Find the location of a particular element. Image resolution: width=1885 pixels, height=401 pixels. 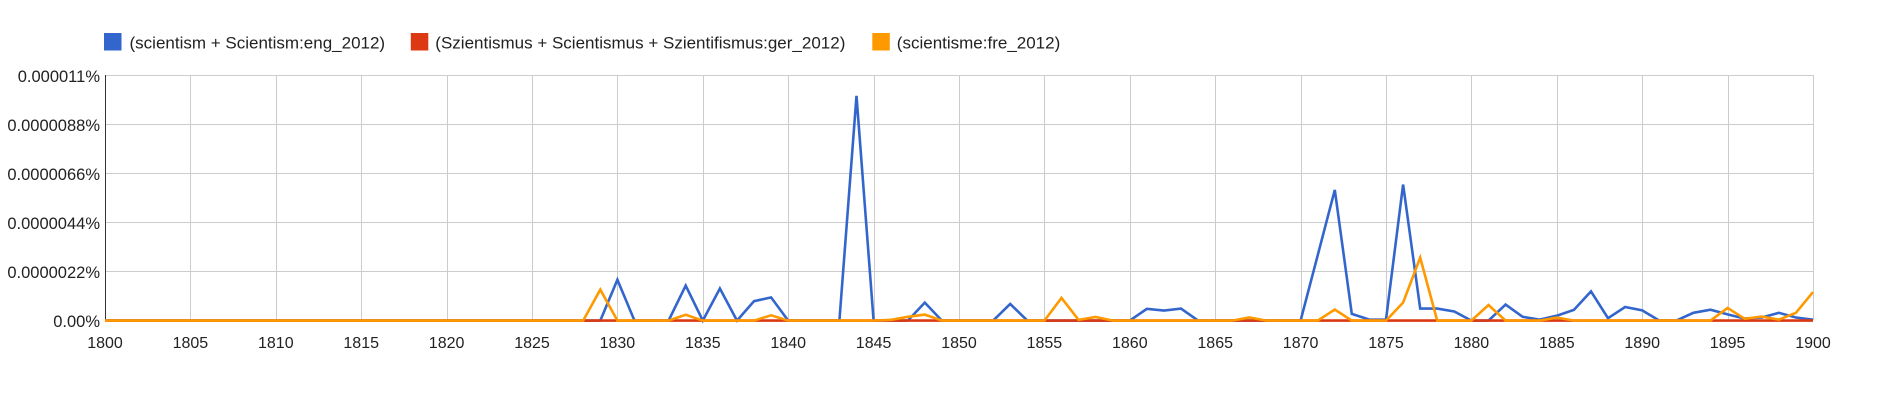

svg-text: 0.0000044% is located at coordinates (53, 224).